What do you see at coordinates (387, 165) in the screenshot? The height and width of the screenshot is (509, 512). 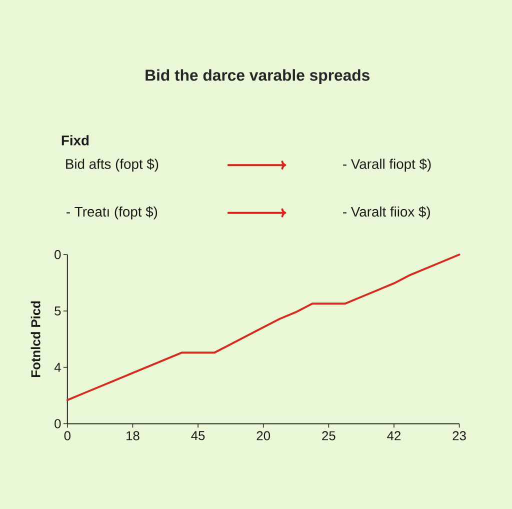 I see `text: - Varall fiopt $)` at bounding box center [387, 165].